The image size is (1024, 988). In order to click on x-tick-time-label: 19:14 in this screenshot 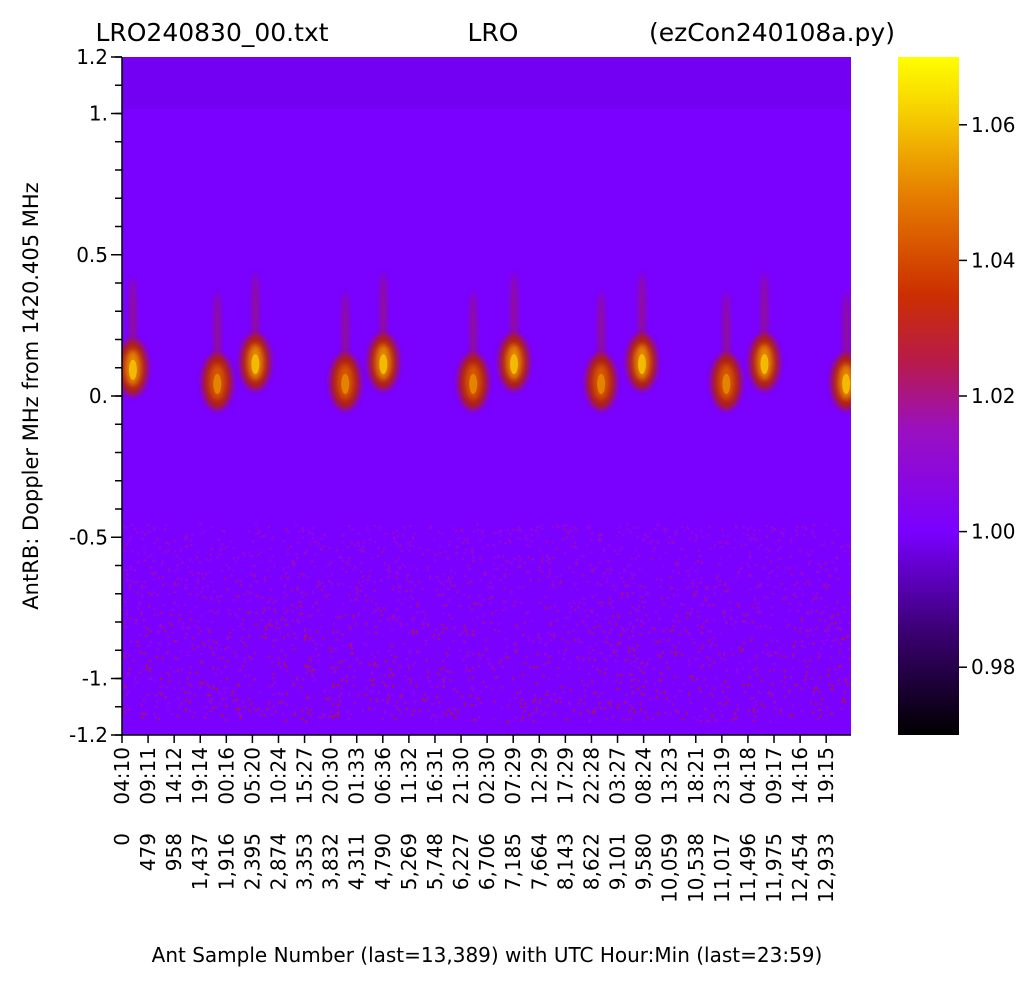, I will do `click(200, 776)`.